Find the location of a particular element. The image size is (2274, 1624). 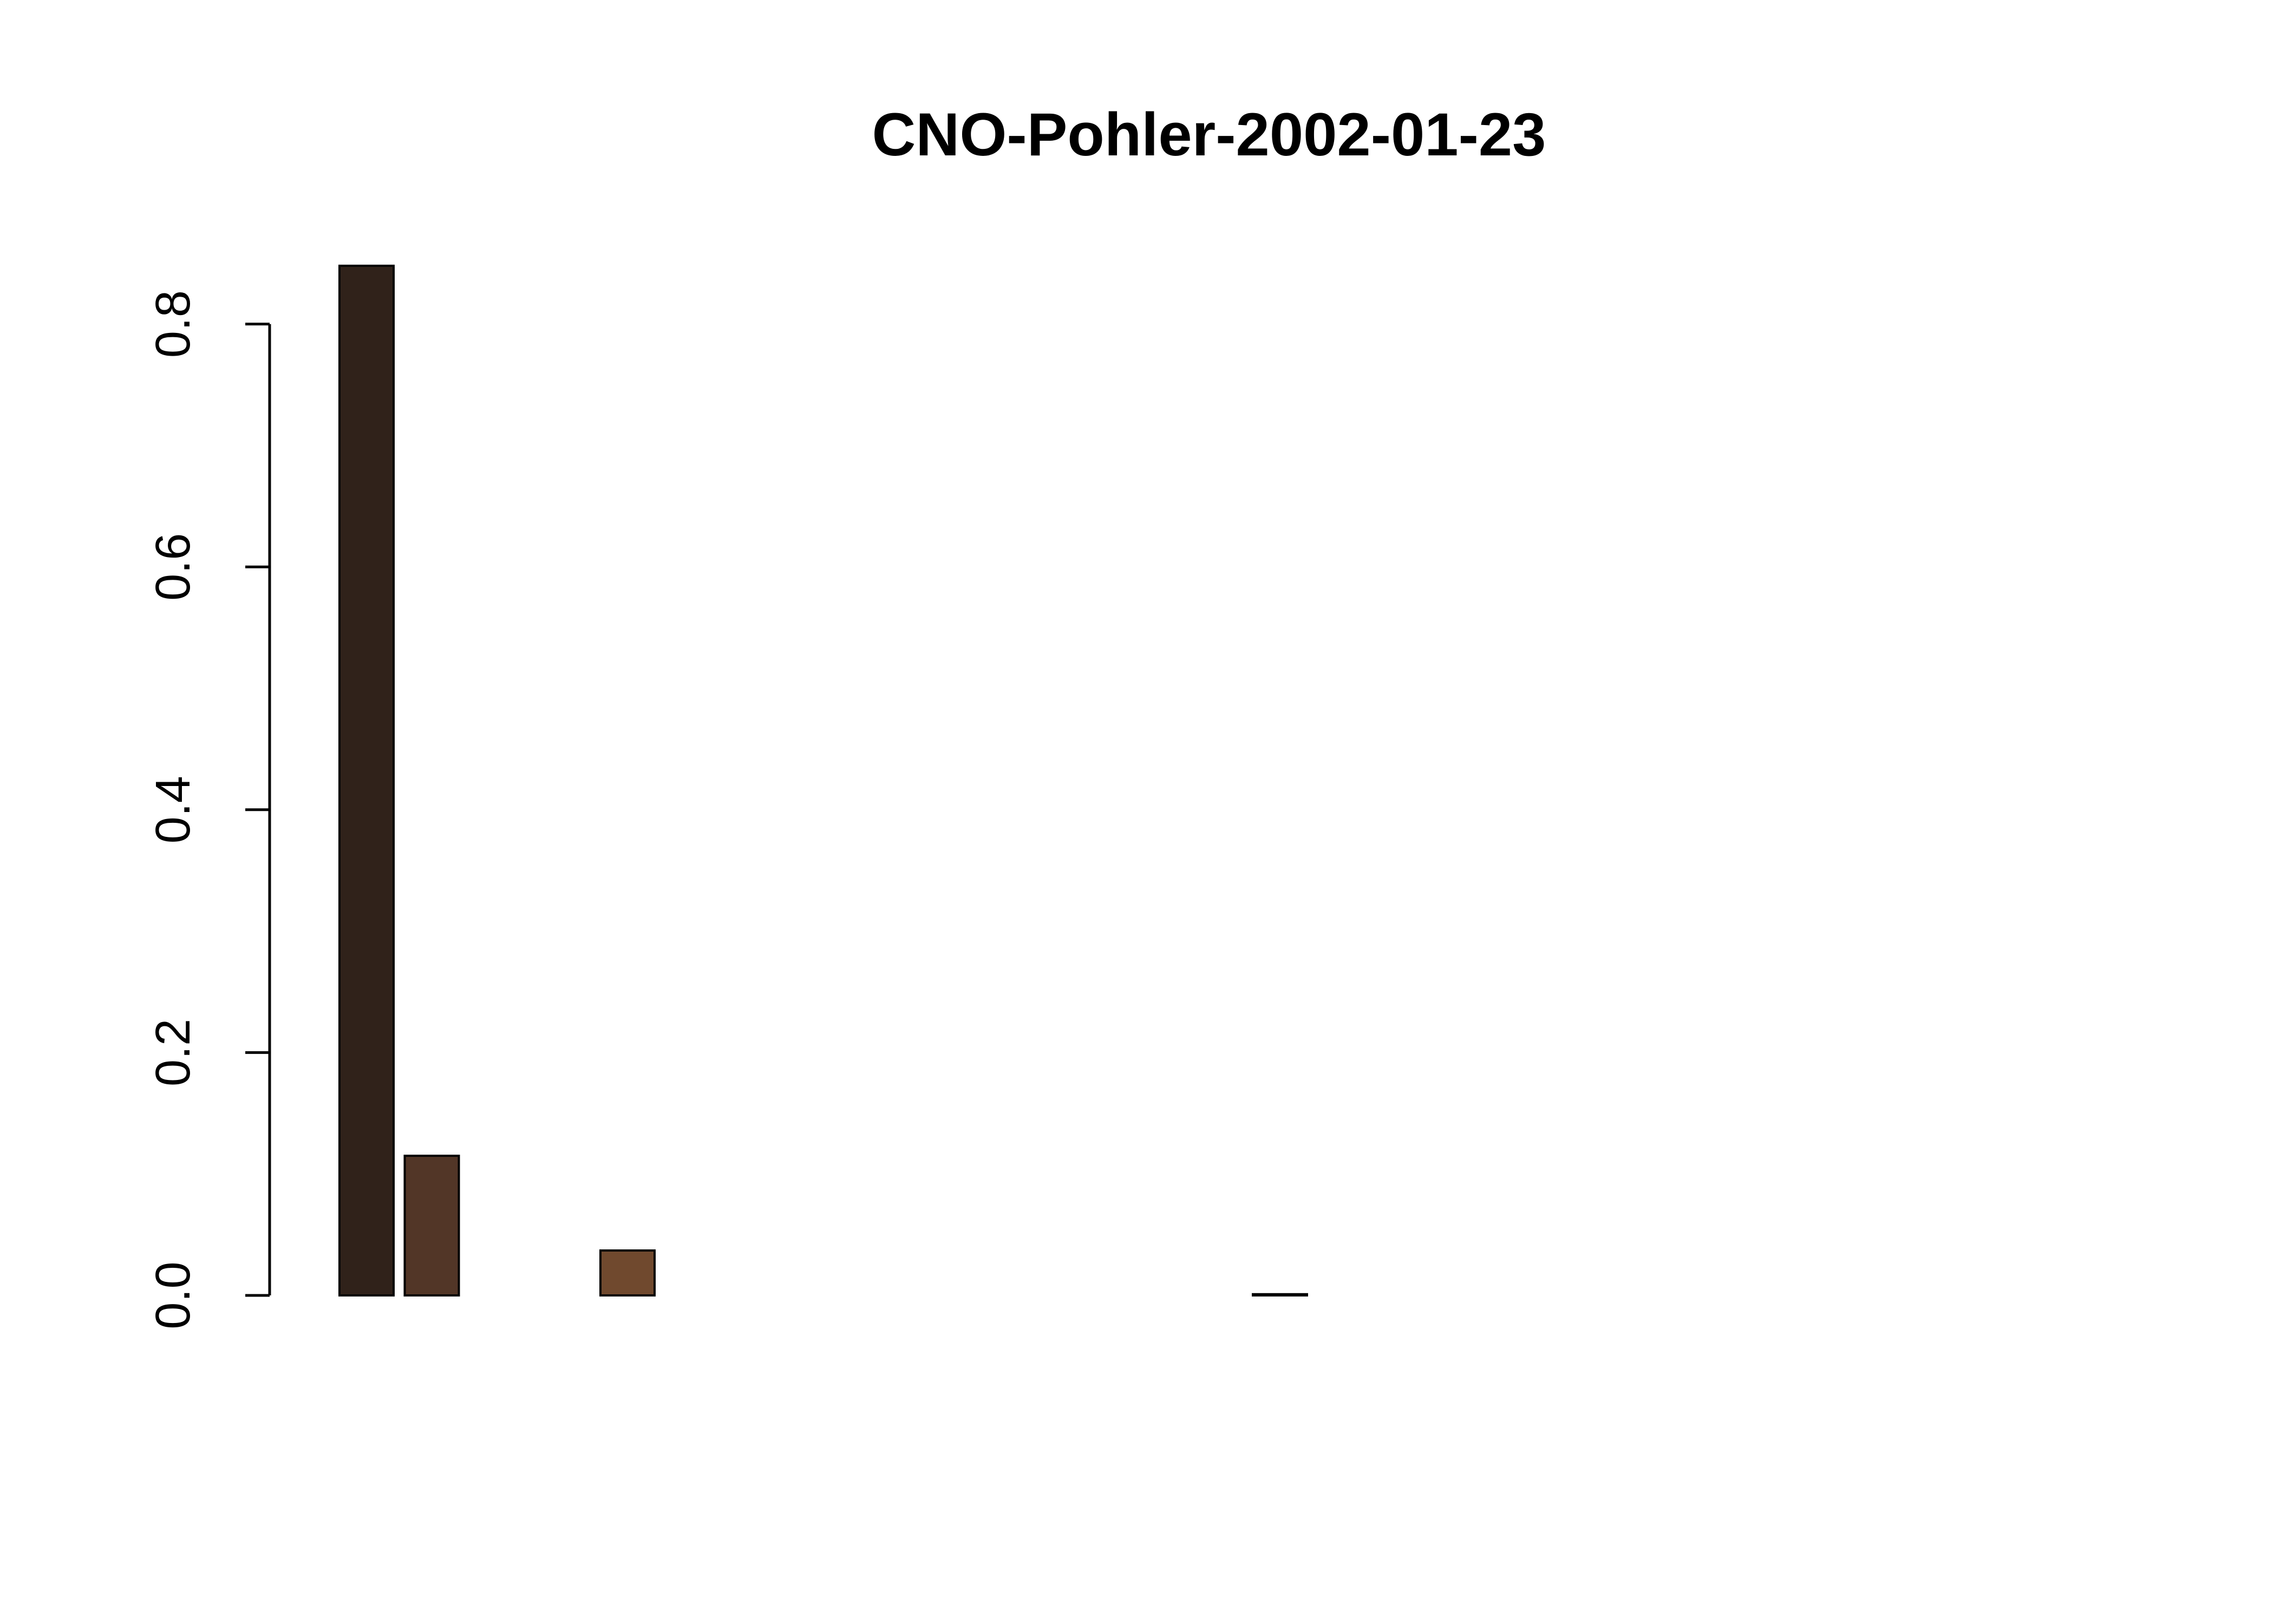

y-tick-label: 0.2 is located at coordinates (173, 1052).